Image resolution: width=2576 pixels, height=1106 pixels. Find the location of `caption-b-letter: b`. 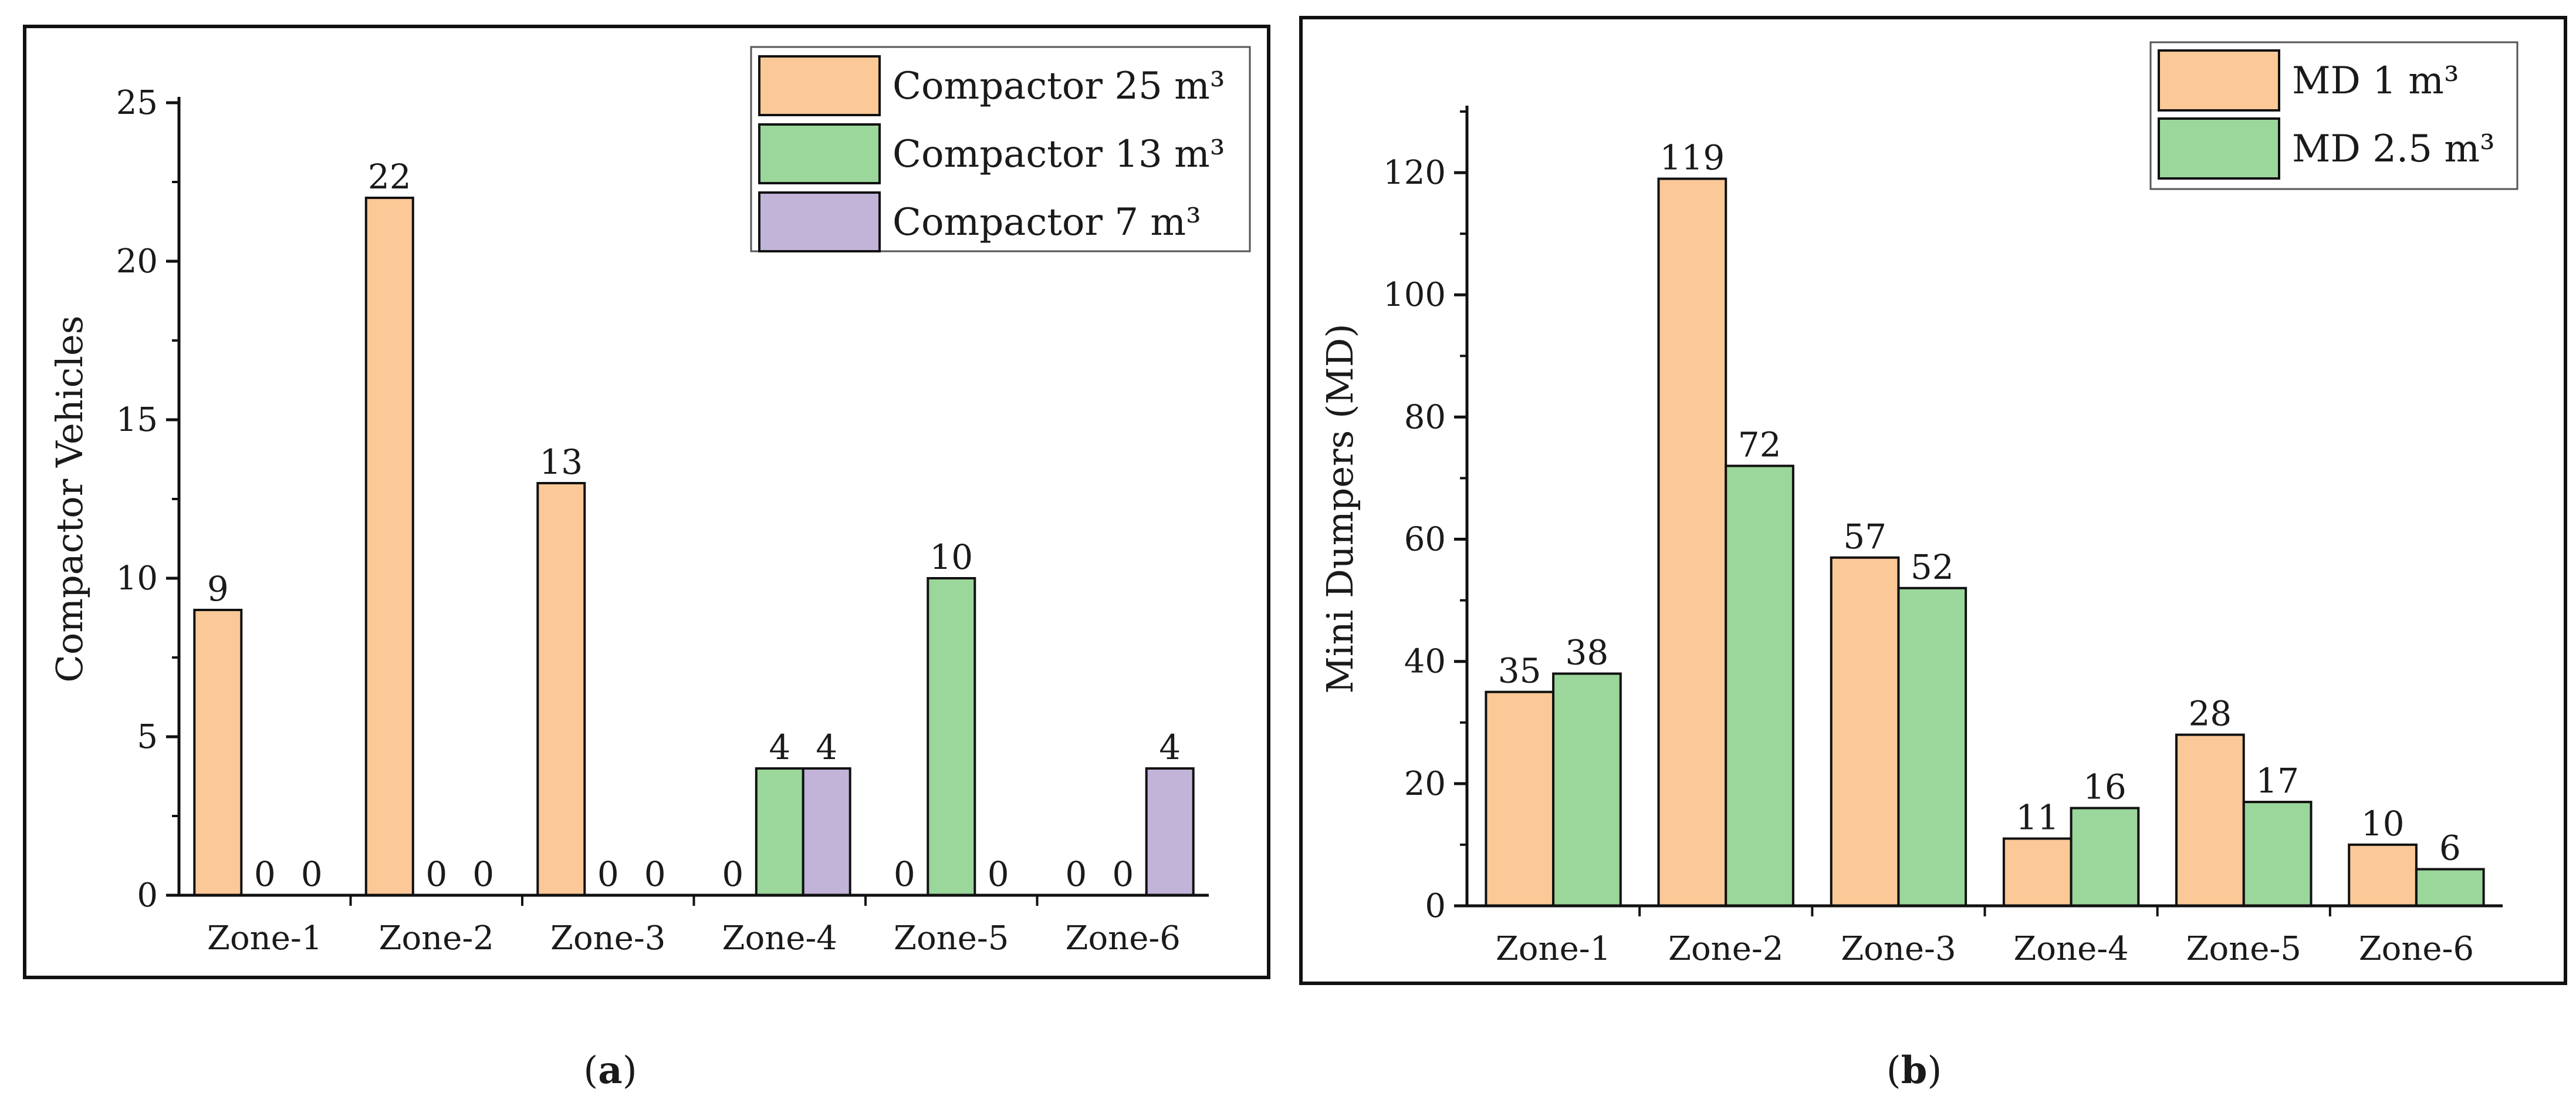

caption-b-letter: b is located at coordinates (1914, 1070).